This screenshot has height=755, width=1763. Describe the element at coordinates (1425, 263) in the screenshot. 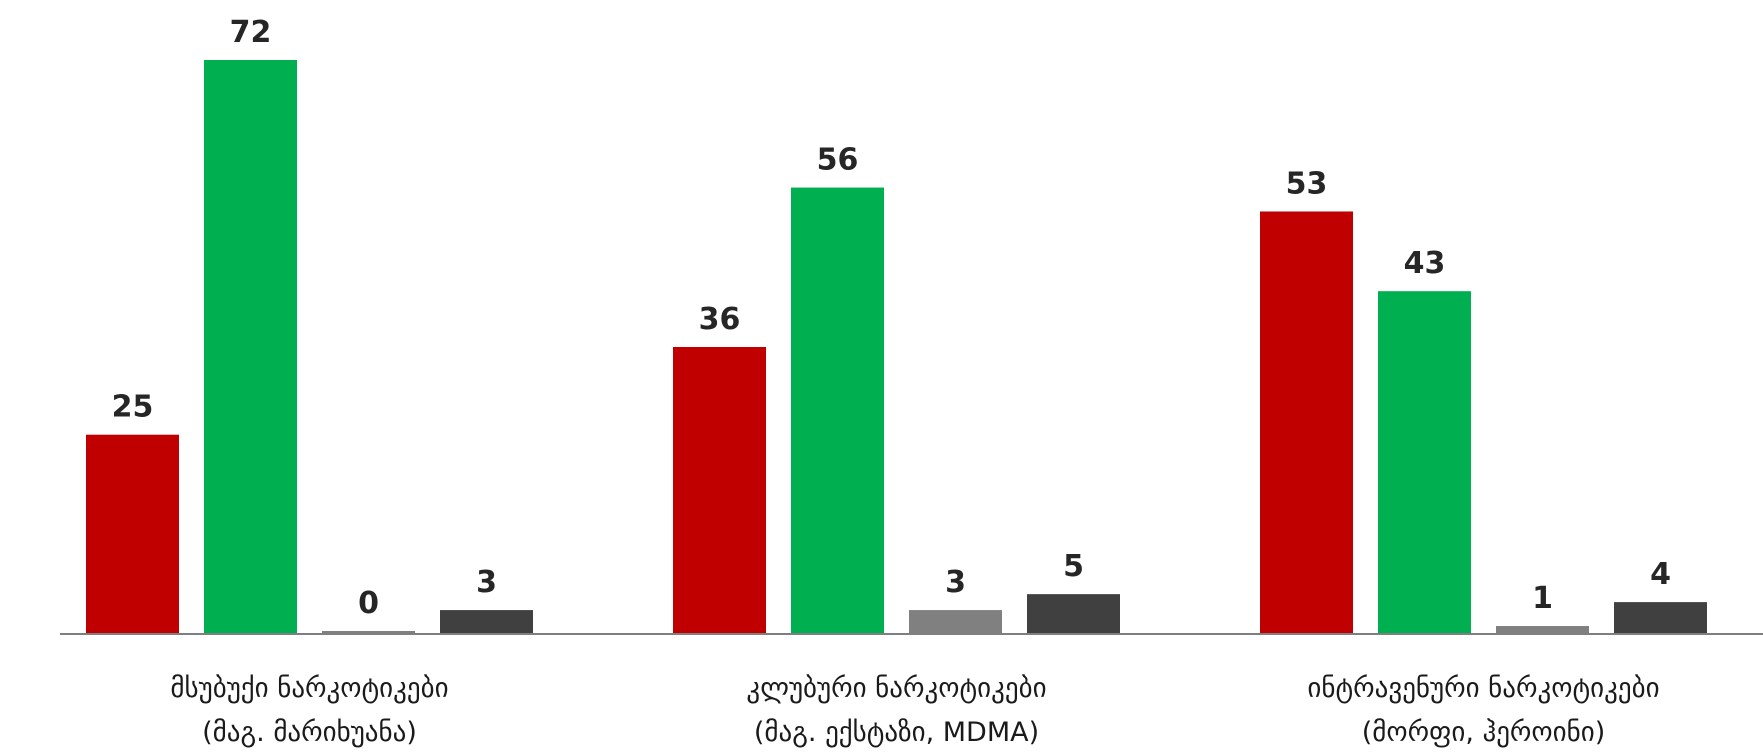

I see `value-label: 43` at that location.